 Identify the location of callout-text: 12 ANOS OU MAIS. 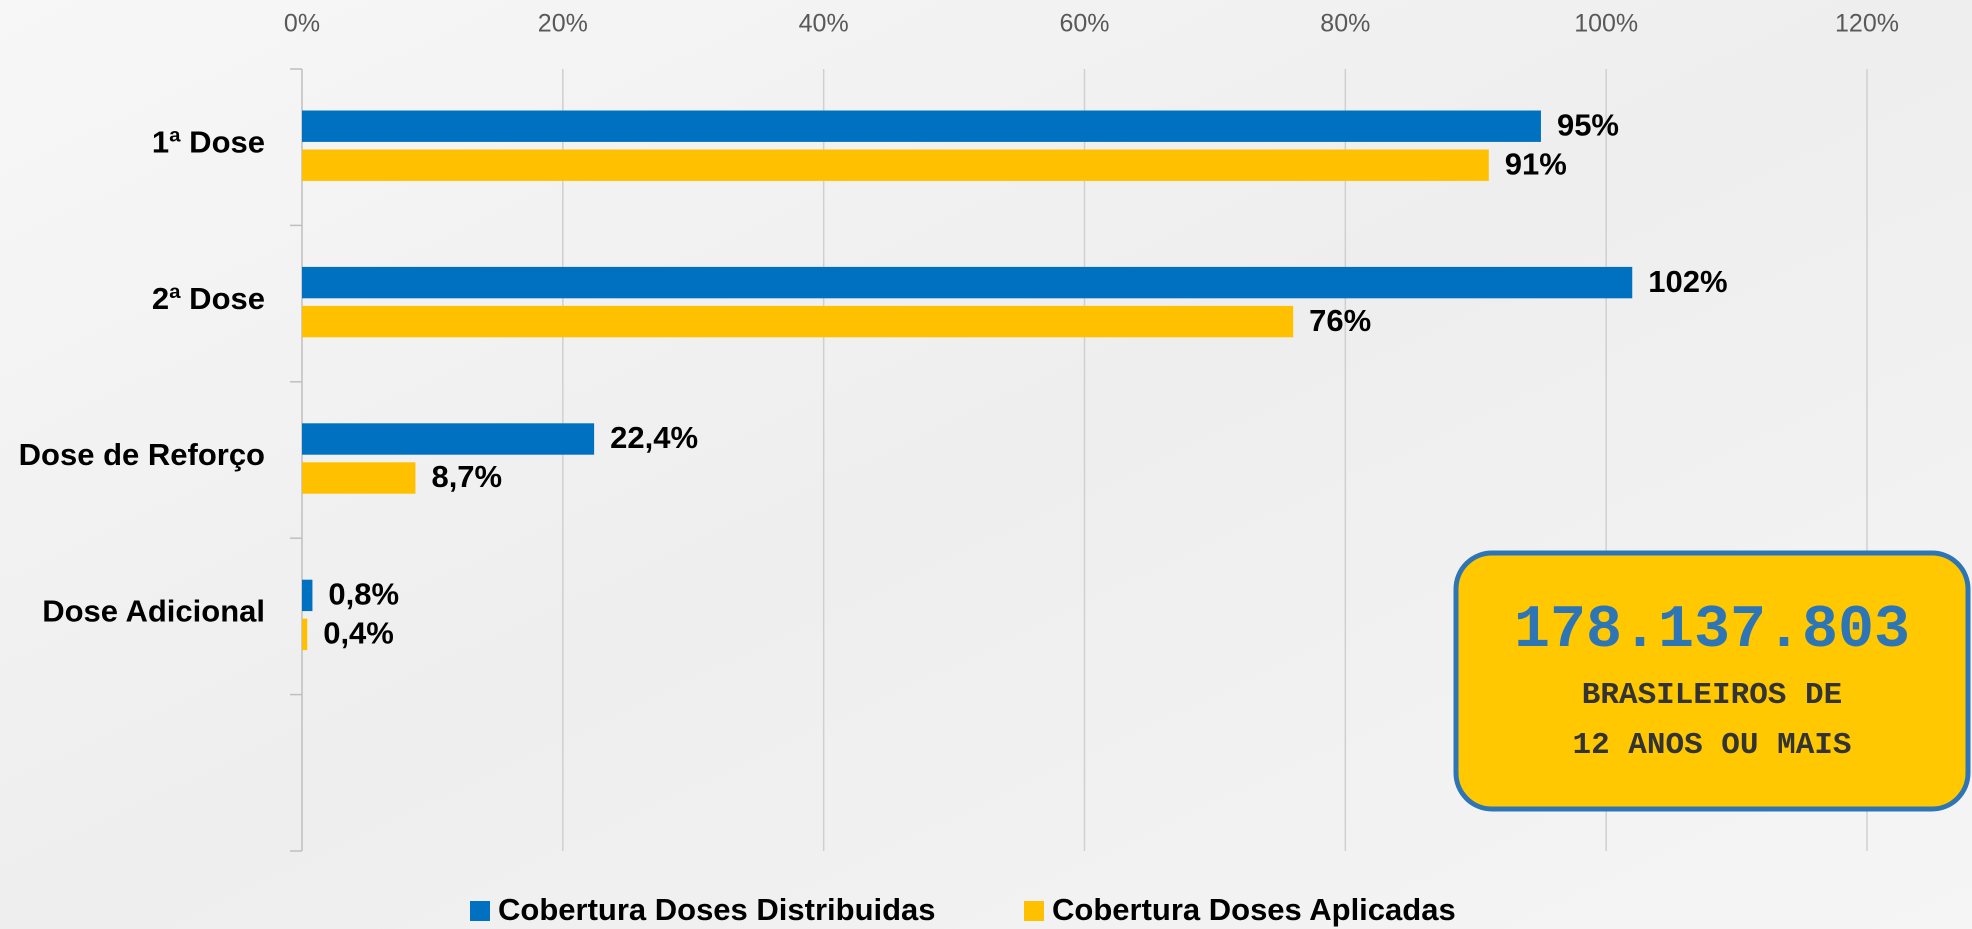
(1711, 745).